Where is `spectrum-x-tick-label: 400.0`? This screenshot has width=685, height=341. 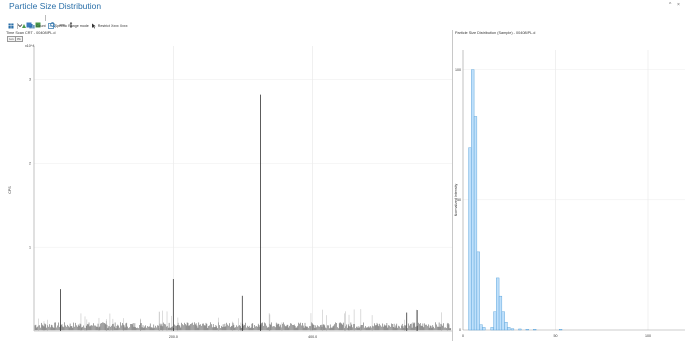
spectrum-x-tick-label: 400.0 is located at coordinates (312, 337).